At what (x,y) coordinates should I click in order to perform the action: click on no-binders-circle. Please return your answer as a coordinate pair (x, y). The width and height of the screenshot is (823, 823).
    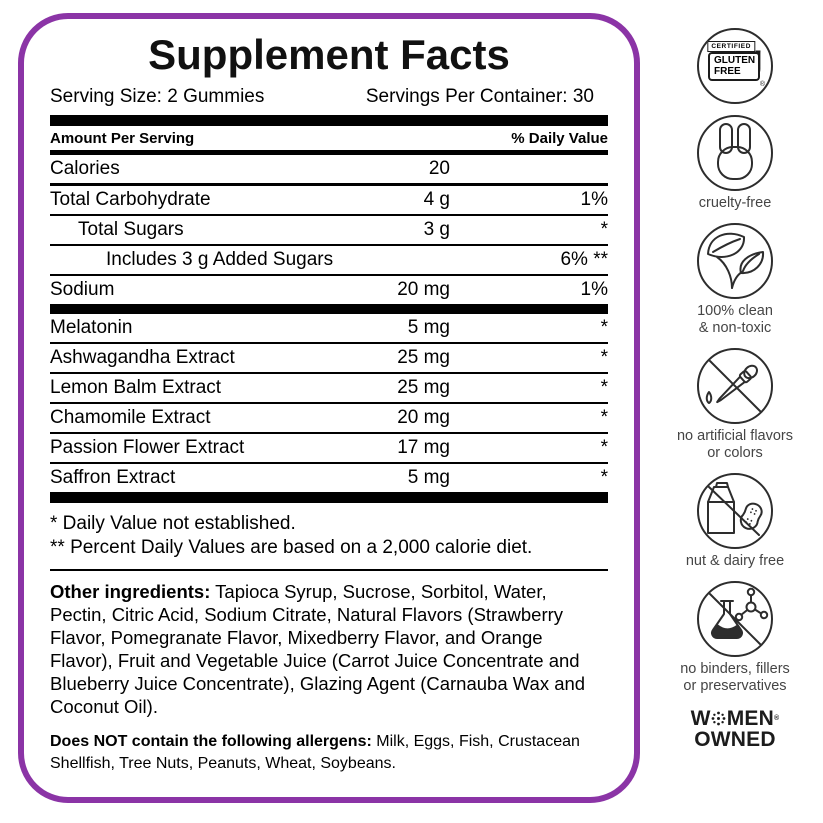
    Looking at the image, I should click on (734, 619).